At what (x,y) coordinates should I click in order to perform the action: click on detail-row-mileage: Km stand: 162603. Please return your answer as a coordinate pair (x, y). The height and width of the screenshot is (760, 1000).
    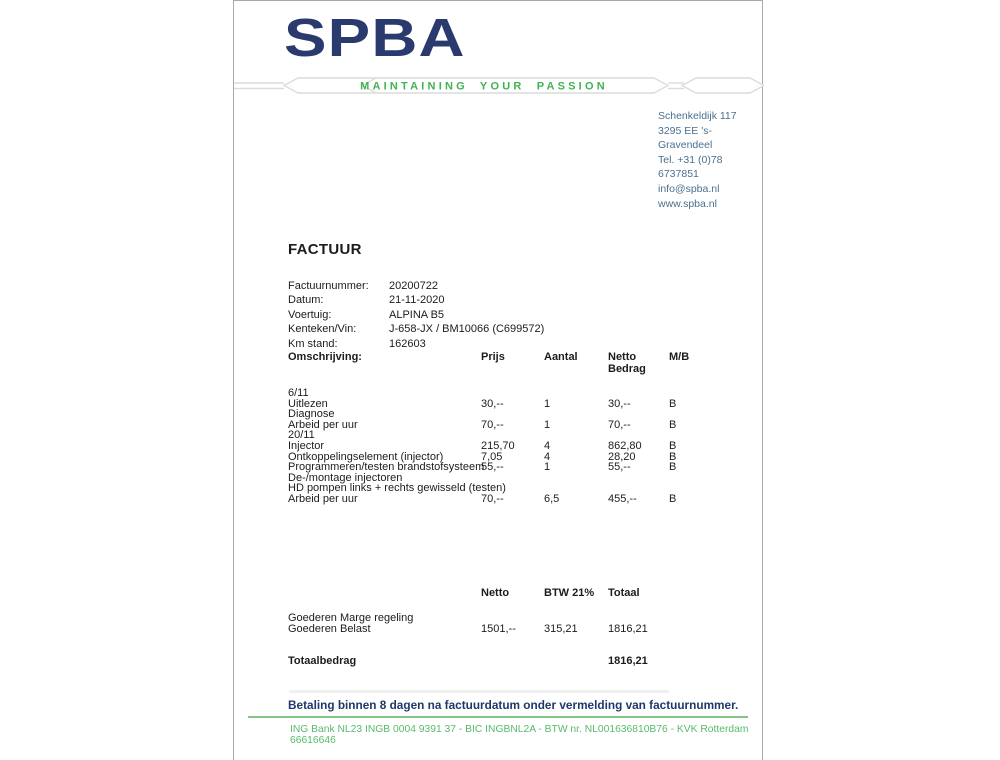
    Looking at the image, I should click on (416, 344).